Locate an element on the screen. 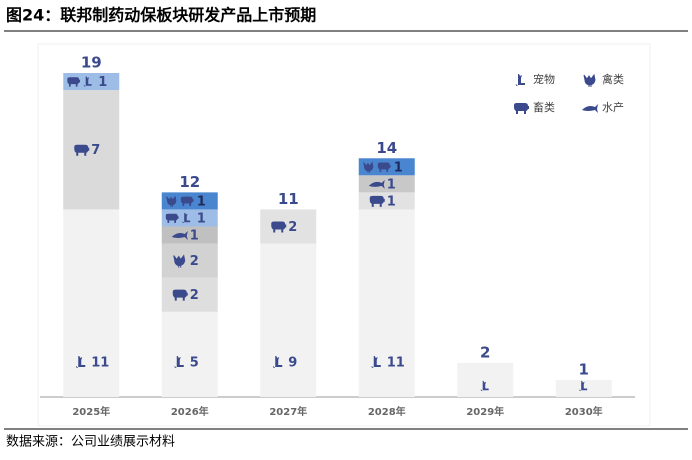 This screenshot has height=460, width=692. x-tick-label: 2030年 is located at coordinates (584, 411).